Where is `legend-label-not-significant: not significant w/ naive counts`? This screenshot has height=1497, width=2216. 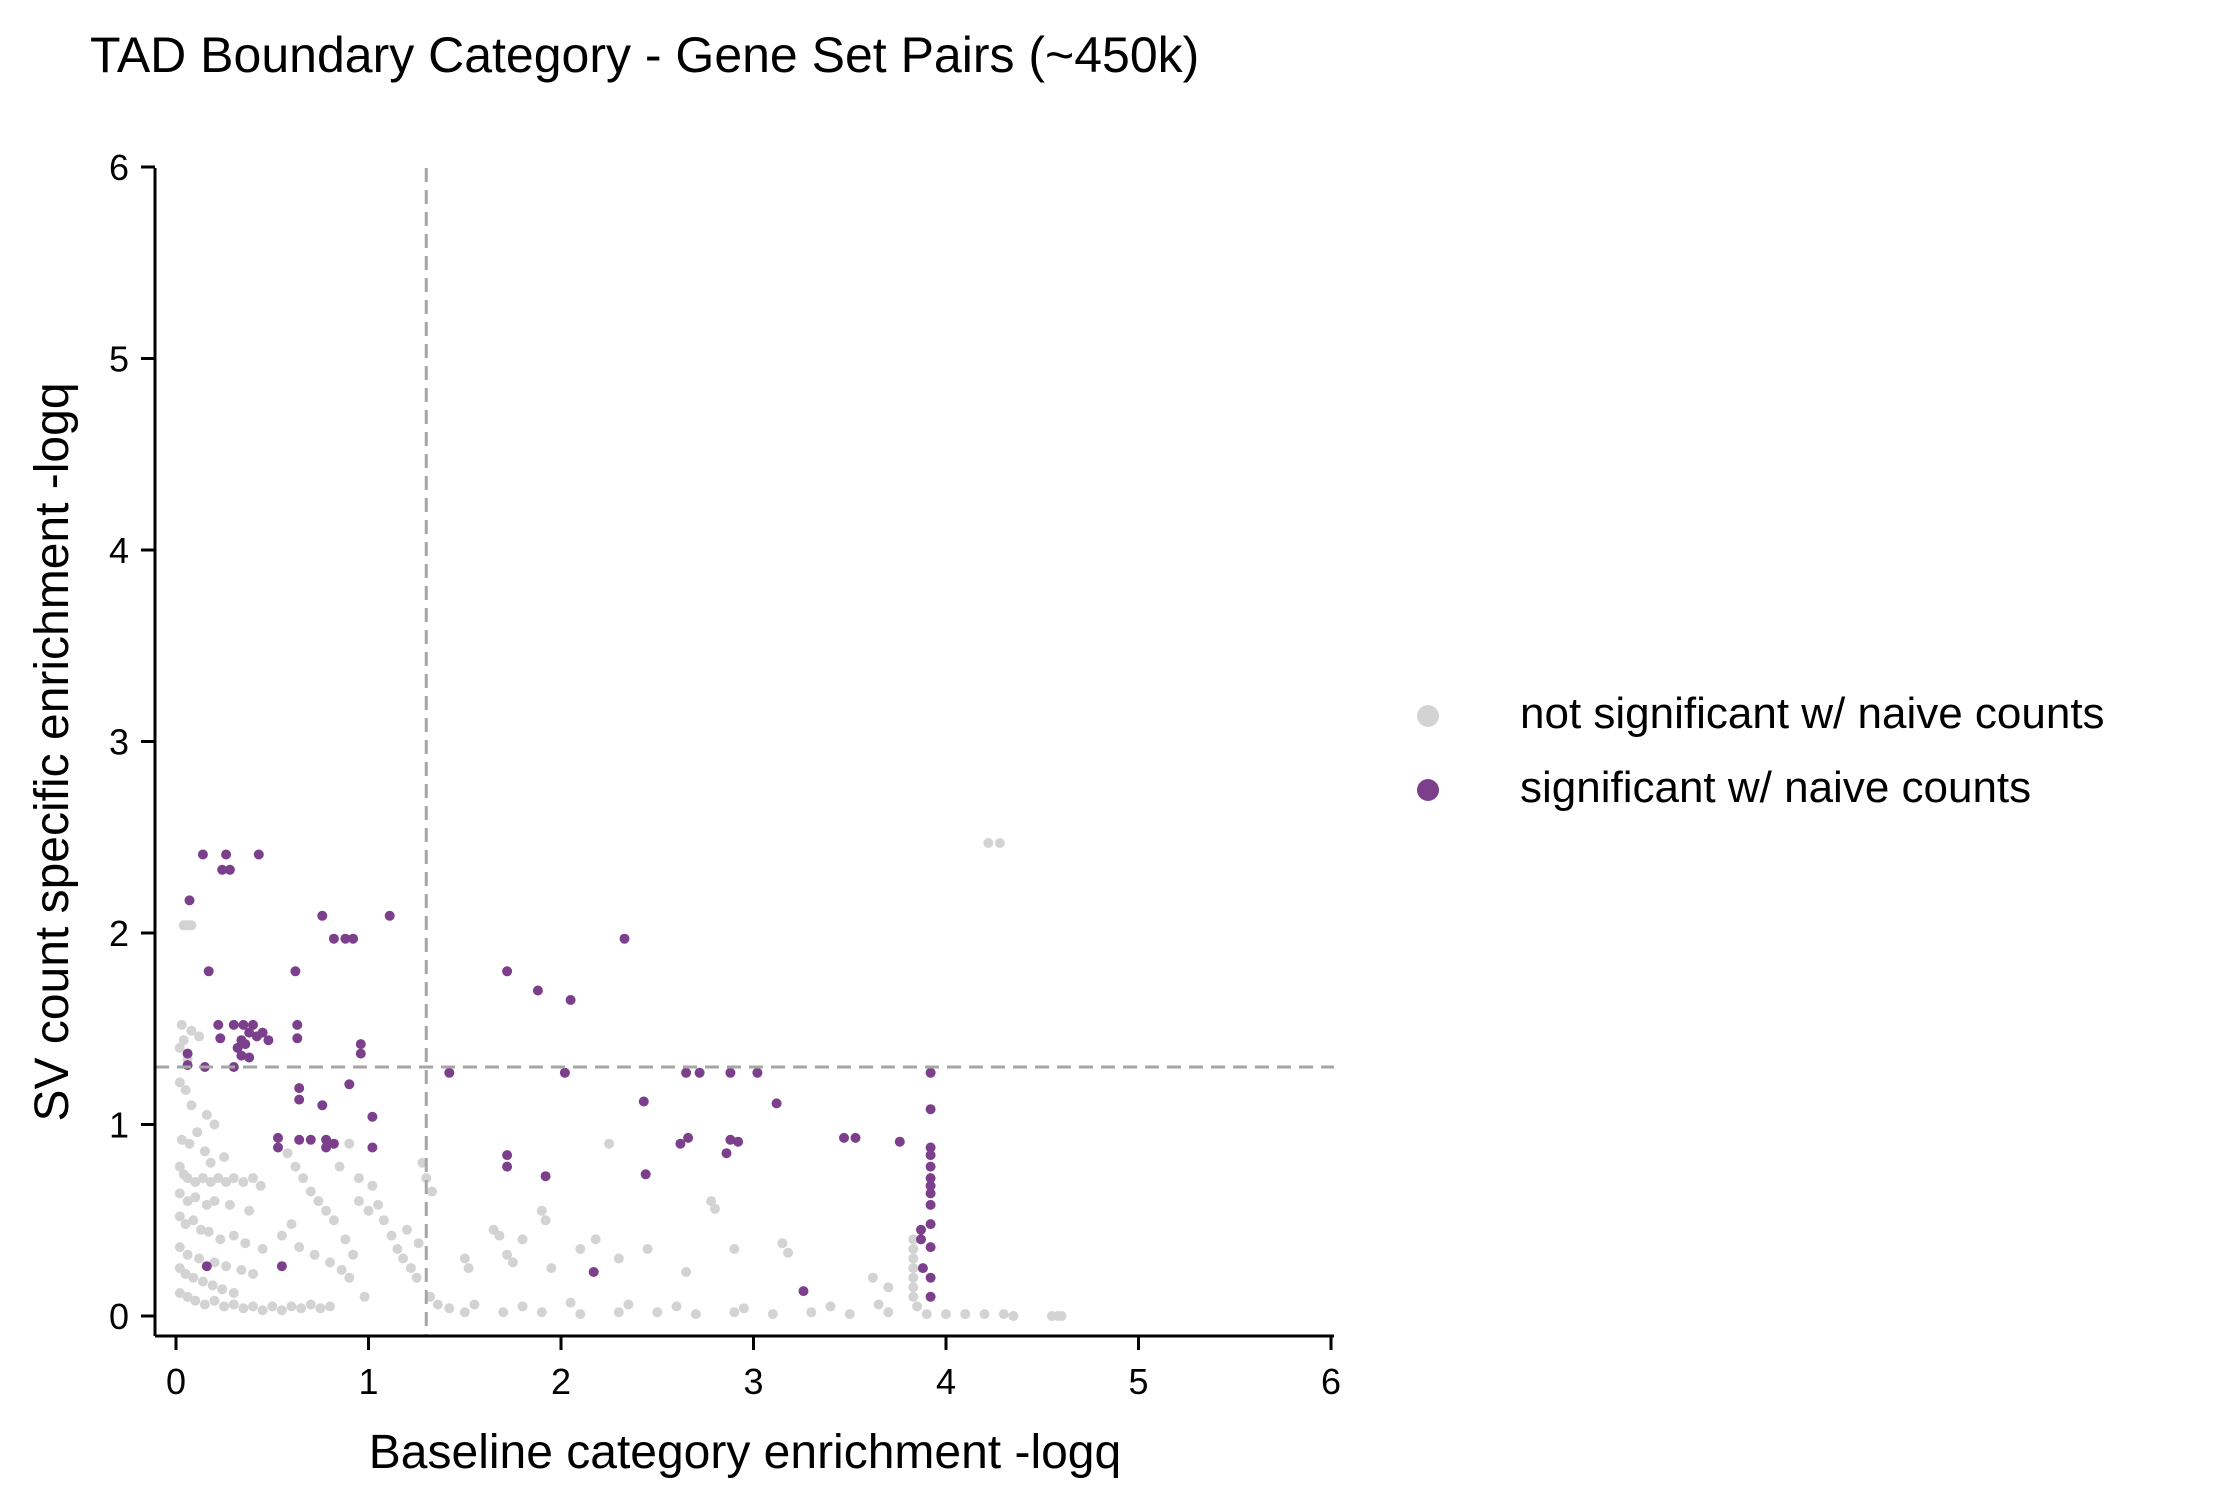
legend-label-not-significant: not significant w/ naive counts is located at coordinates (1812, 713).